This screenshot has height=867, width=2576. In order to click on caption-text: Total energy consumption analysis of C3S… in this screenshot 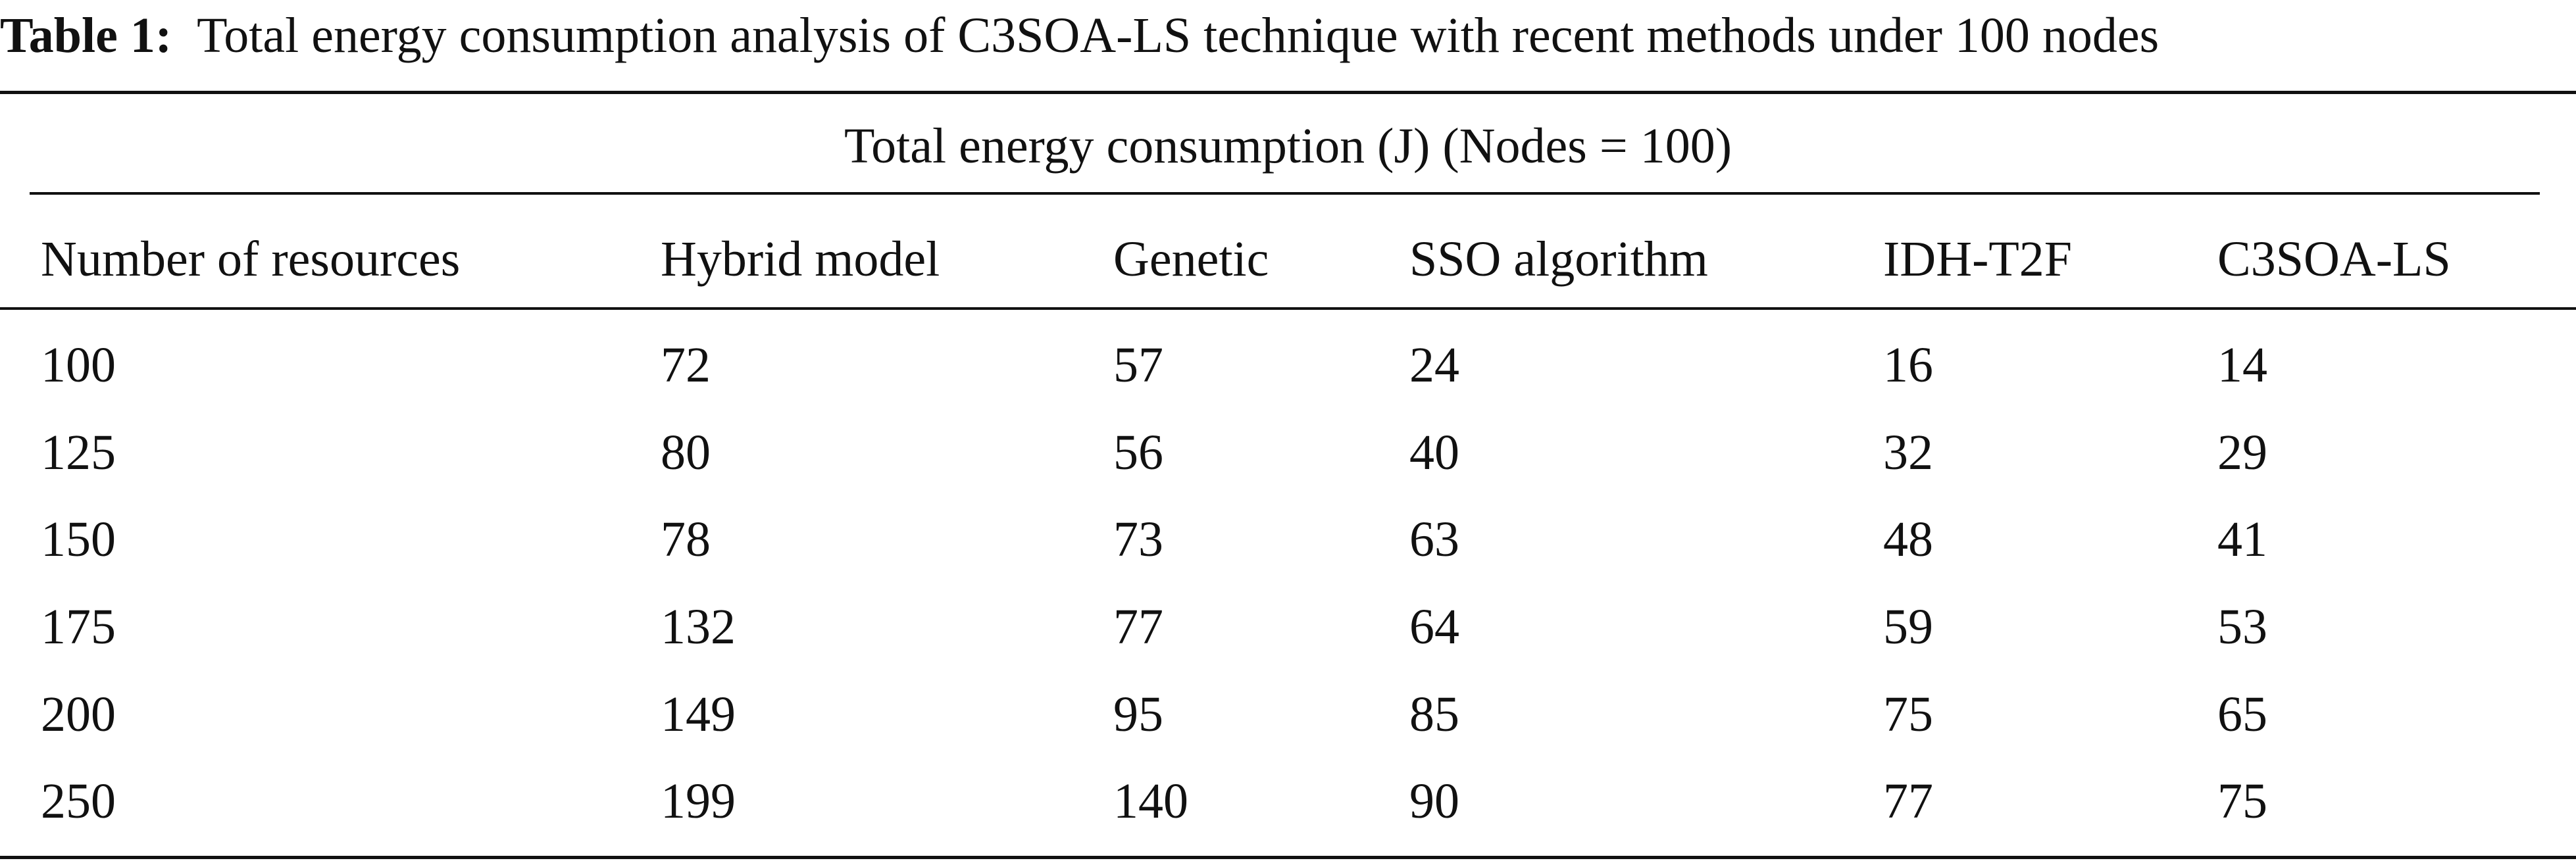, I will do `click(1178, 35)`.